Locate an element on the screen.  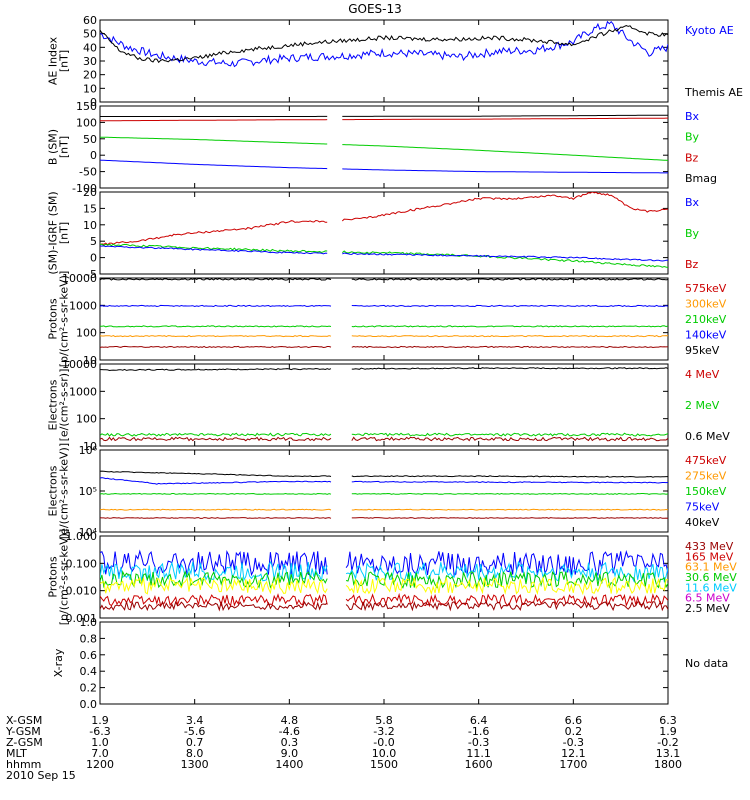
series-line-140kev is located at coordinates (216, 306).